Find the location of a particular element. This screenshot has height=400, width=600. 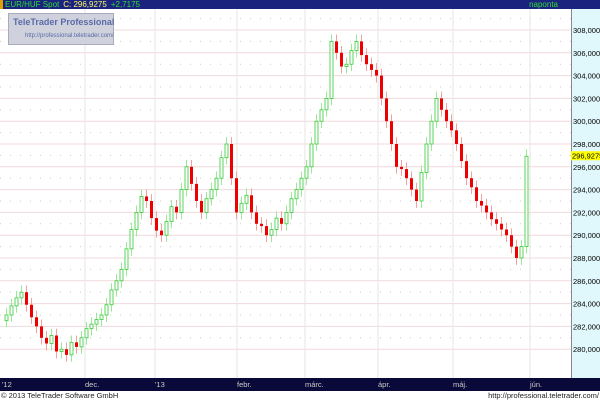

footer-url: http://professional.teletrader.com/ is located at coordinates (543, 395).